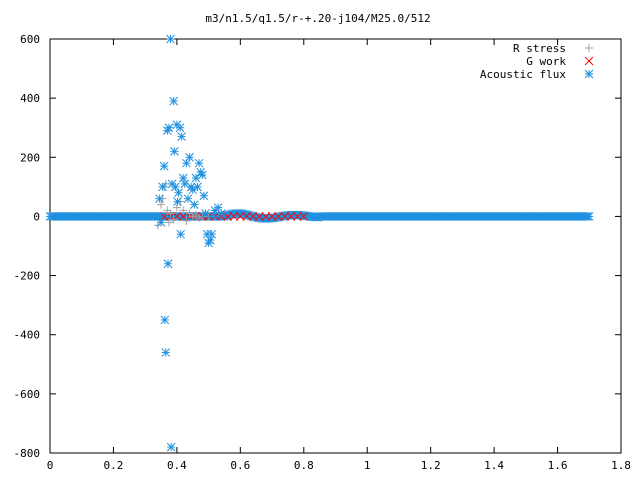 The image size is (640, 480). I want to click on x-tick-label: 0.4, so click(177, 465).